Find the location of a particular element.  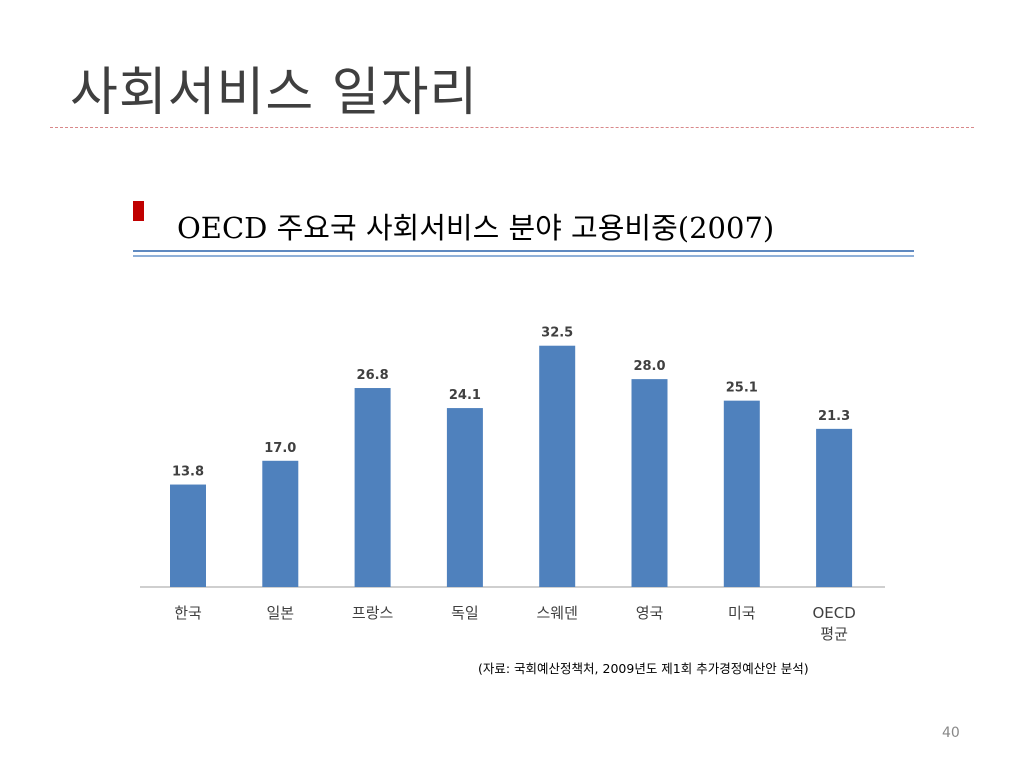

data-label: 32.5 is located at coordinates (557, 333).